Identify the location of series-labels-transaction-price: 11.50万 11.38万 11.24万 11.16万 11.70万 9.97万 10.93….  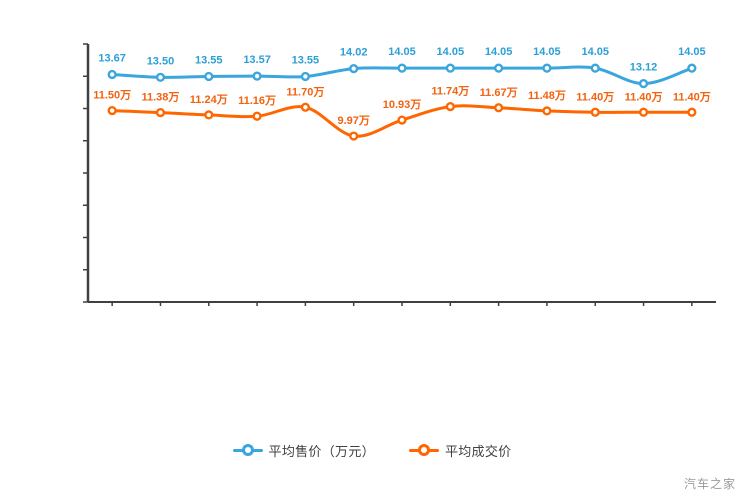
(402, 106).